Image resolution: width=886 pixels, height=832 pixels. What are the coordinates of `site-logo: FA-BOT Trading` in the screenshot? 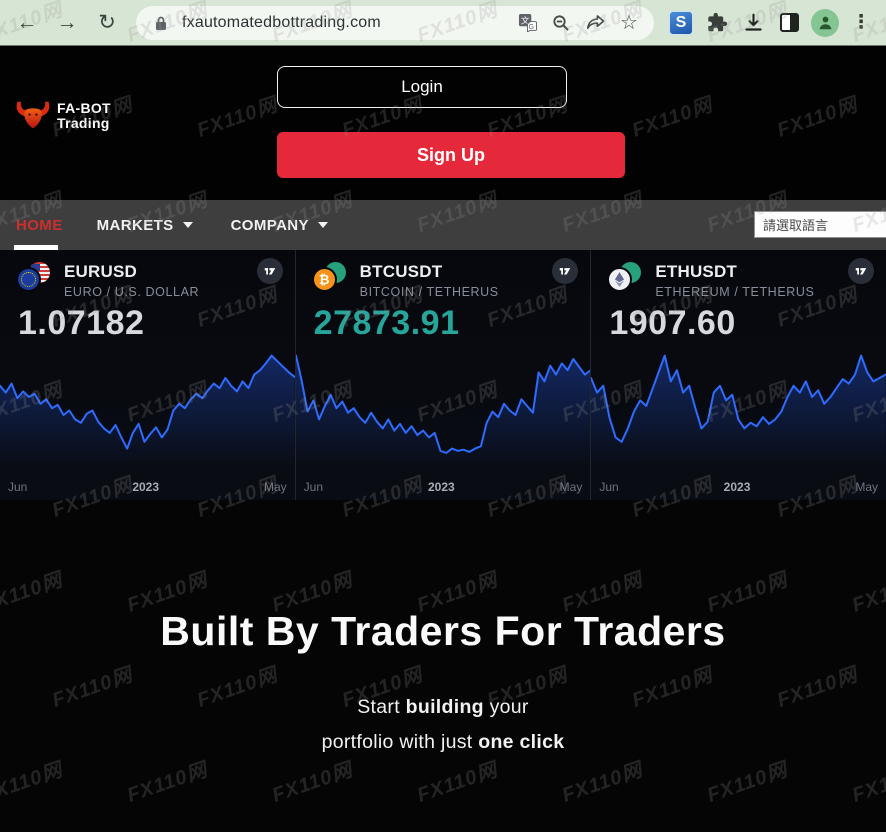 It's located at (62, 115).